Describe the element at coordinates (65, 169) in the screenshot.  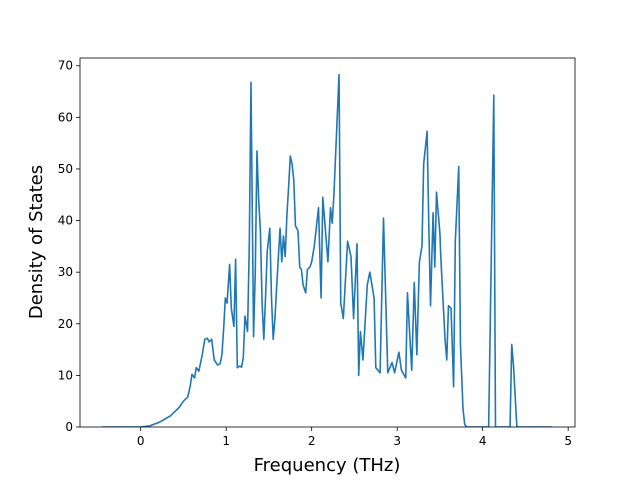
I see `y-tick-label: 50` at that location.